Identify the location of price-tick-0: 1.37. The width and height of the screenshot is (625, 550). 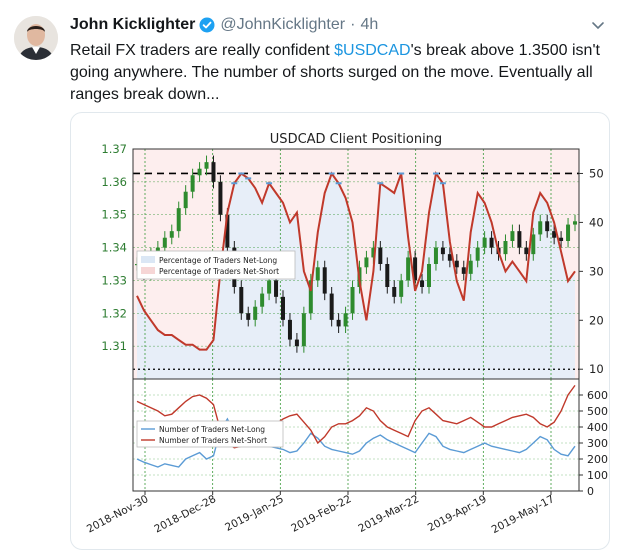
(114, 149).